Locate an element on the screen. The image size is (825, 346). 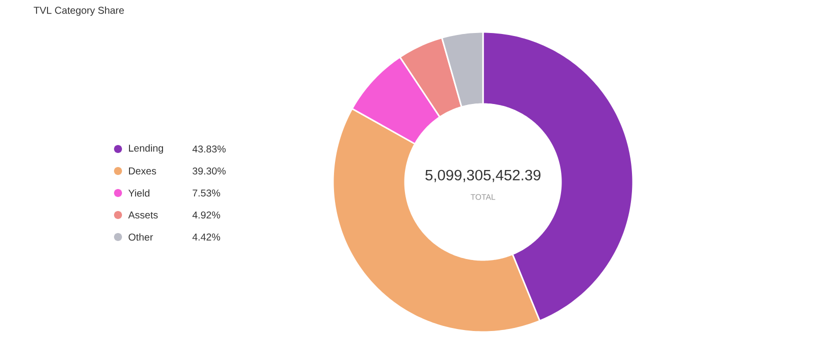
data-label: 7.53% is located at coordinates (206, 193).